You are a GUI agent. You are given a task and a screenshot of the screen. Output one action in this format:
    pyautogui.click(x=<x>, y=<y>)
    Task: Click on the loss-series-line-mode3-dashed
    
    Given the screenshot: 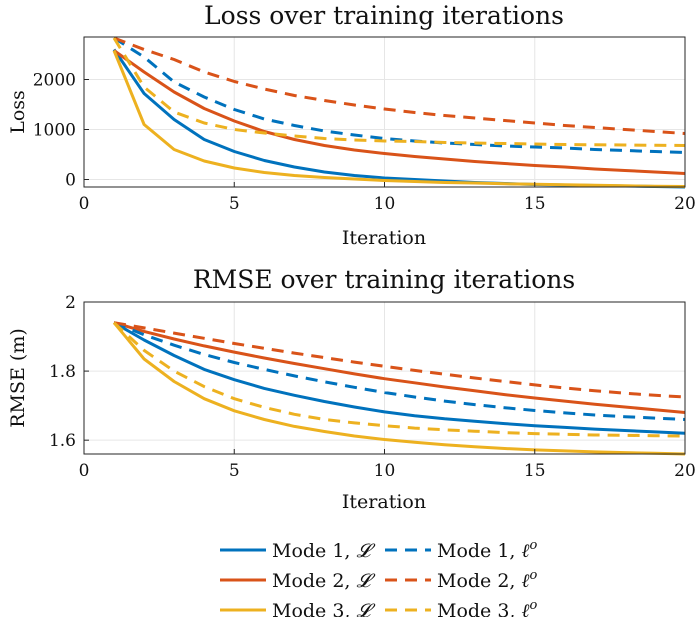 What is the action you would take?
    pyautogui.click(x=399, y=92)
    